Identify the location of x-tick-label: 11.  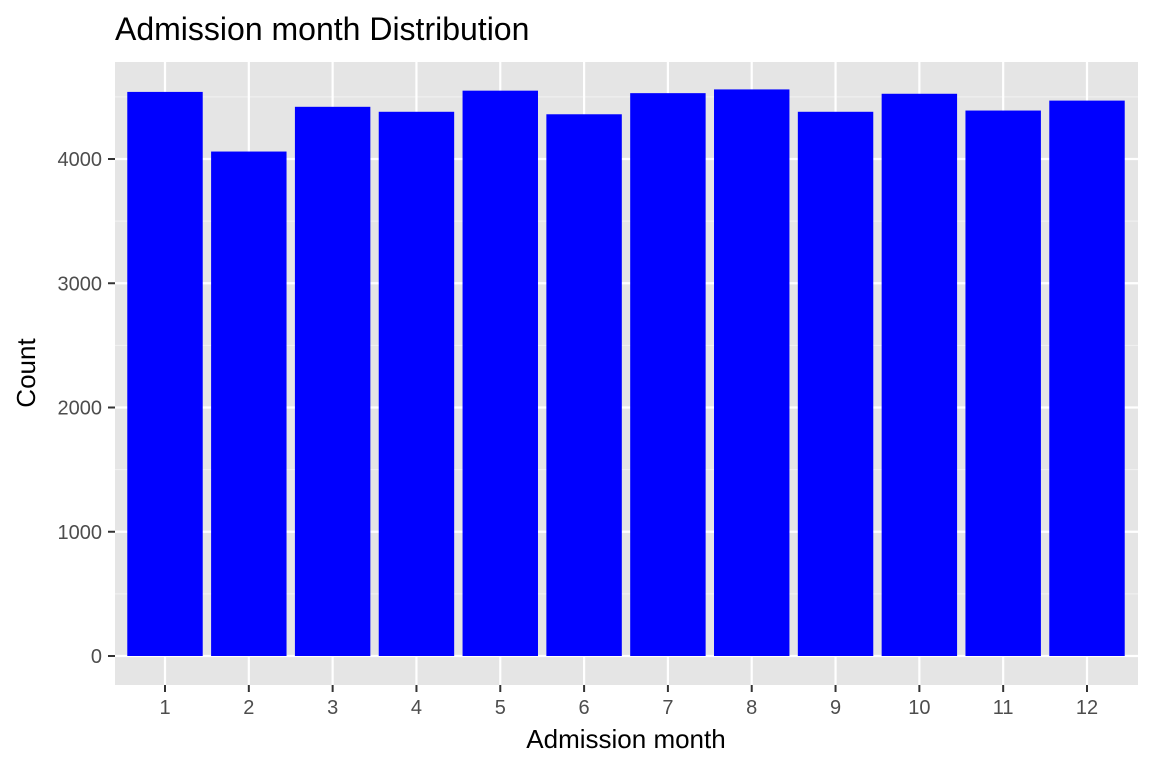
(1003, 708).